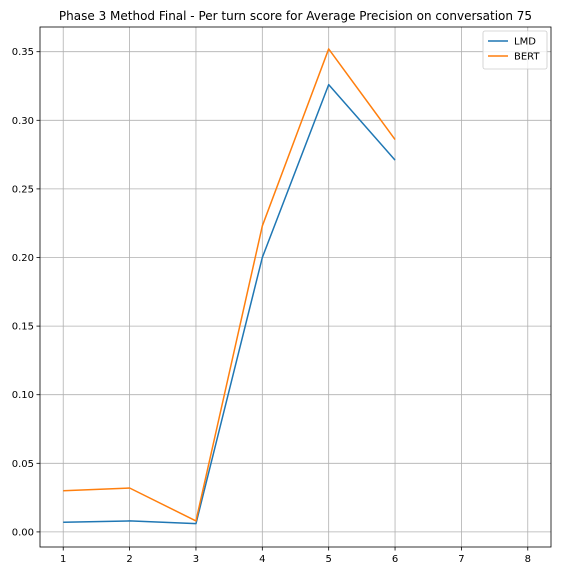 This screenshot has height=580, width=576. What do you see at coordinates (23, 258) in the screenshot?
I see `y-tick-label: 0.20` at bounding box center [23, 258].